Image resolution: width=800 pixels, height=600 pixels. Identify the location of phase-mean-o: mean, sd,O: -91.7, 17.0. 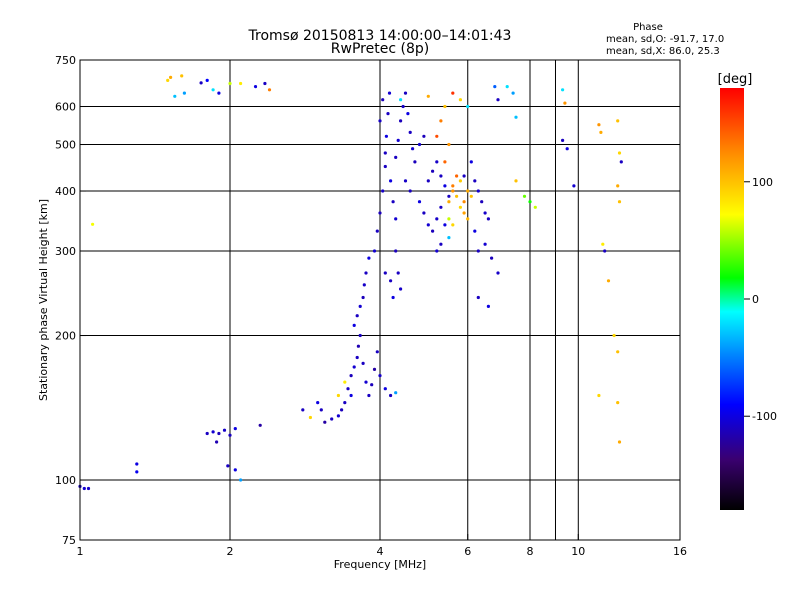
(665, 39).